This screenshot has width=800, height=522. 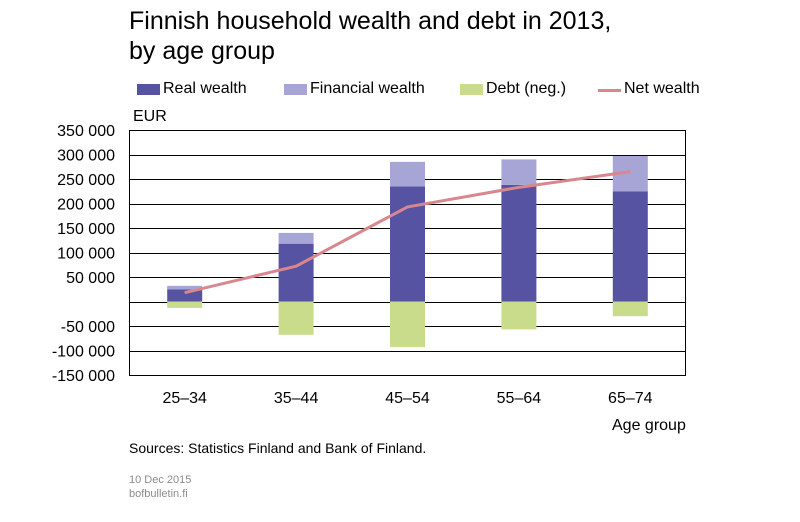 What do you see at coordinates (407, 398) in the screenshot?
I see `x-tick-label: 45–54` at bounding box center [407, 398].